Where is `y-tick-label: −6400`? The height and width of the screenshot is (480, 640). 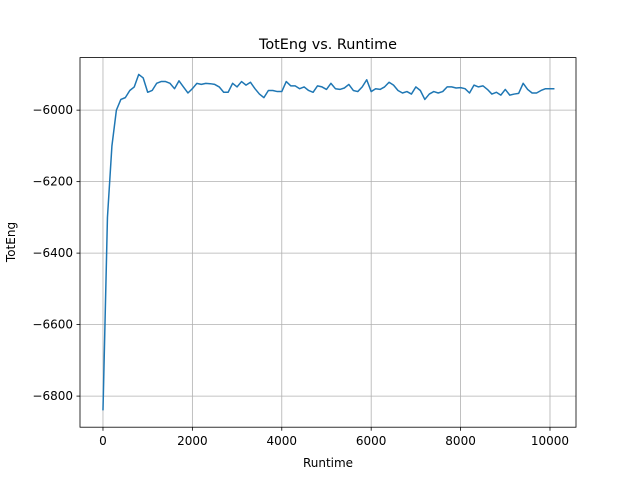 y-tick-label: −6400 is located at coordinates (52, 253).